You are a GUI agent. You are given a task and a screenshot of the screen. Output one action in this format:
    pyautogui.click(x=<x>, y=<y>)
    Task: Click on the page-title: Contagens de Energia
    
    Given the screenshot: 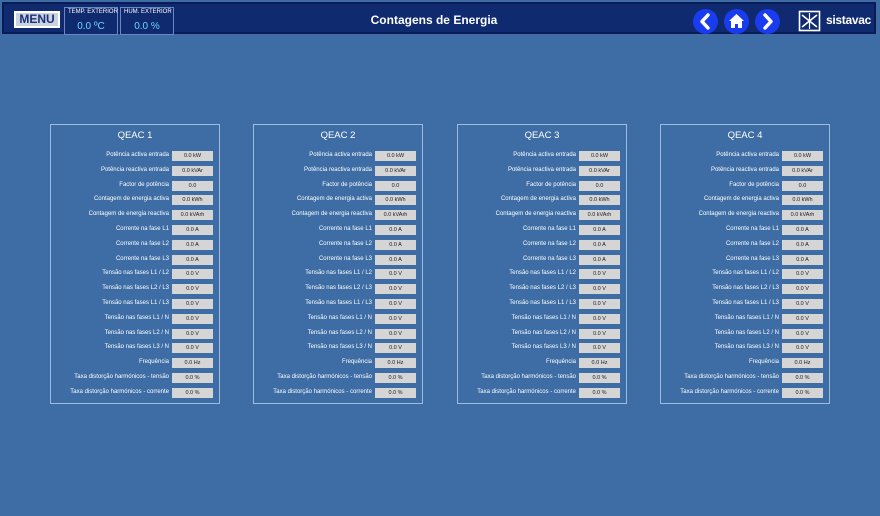 What is the action you would take?
    pyautogui.click(x=434, y=20)
    